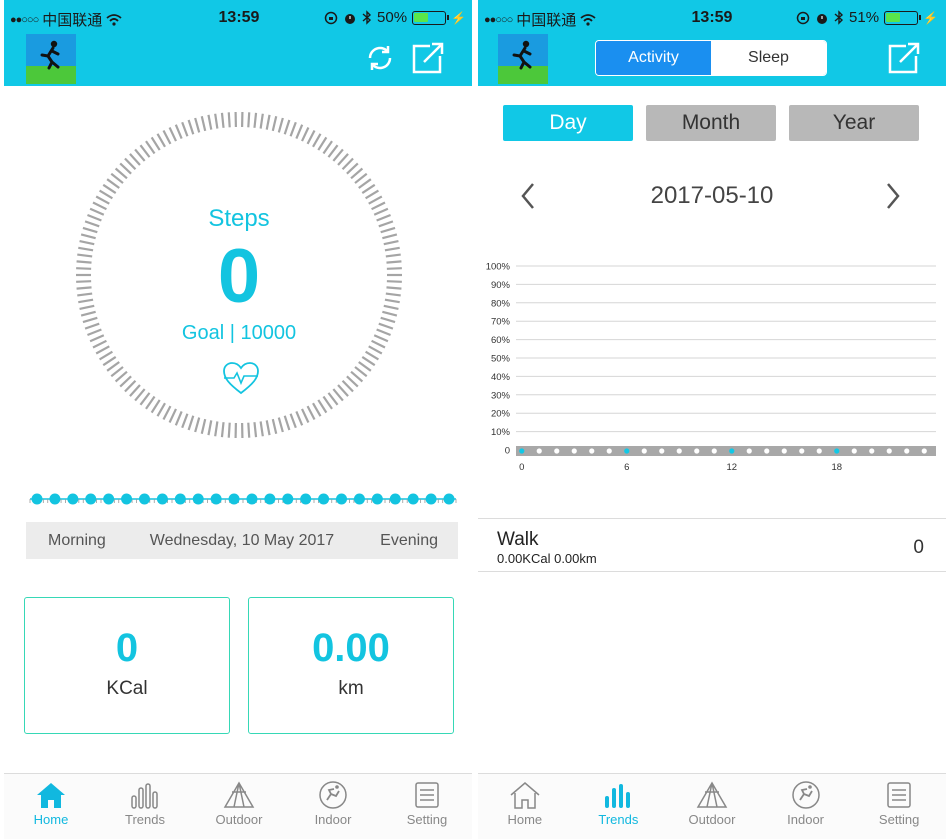  What do you see at coordinates (498, 19) in the screenshot?
I see `signal-icon: ●●○○○` at bounding box center [498, 19].